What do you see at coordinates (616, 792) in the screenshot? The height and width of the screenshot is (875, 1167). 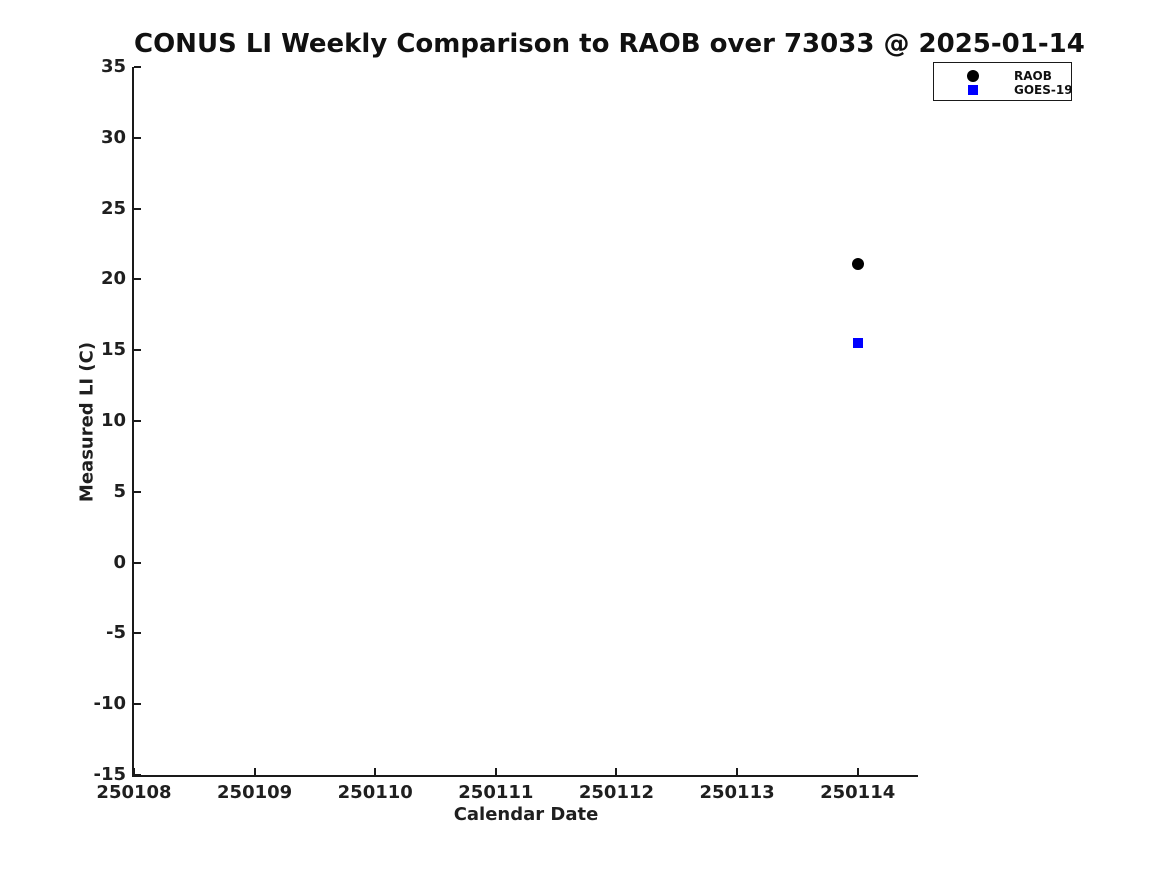 I see `x-tick-label: 250112` at bounding box center [616, 792].